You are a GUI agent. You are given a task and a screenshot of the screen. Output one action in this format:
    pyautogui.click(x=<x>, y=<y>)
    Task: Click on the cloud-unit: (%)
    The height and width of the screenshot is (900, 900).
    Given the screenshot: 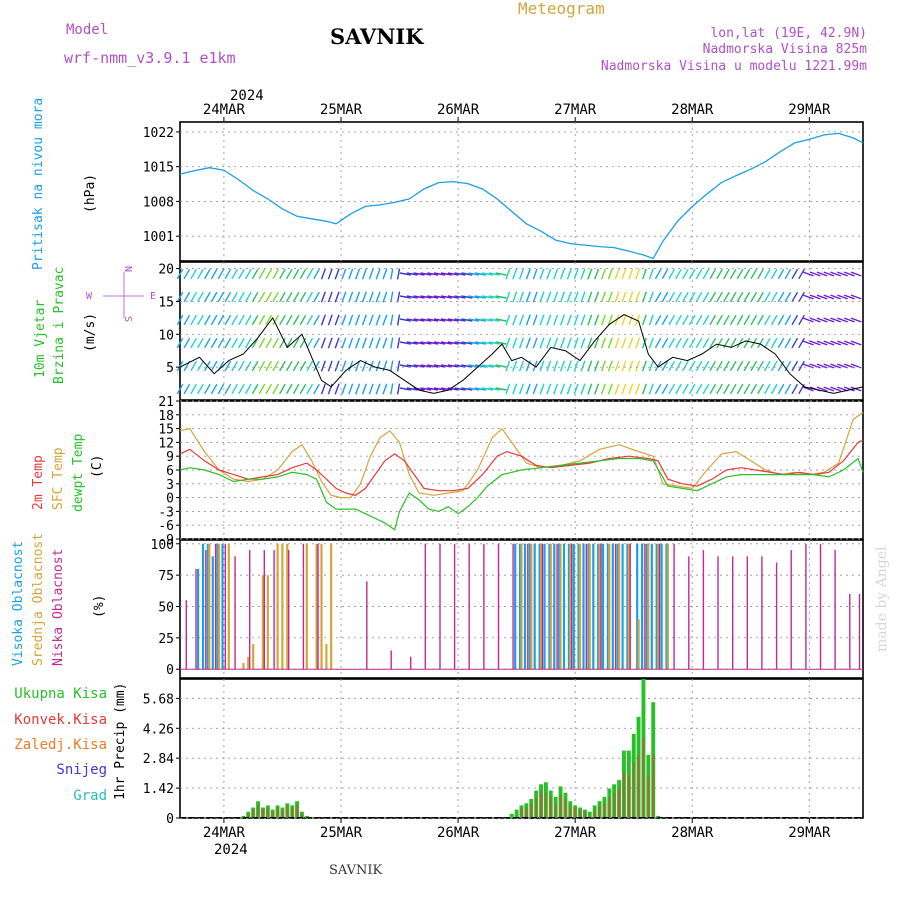 What is the action you would take?
    pyautogui.click(x=99, y=606)
    